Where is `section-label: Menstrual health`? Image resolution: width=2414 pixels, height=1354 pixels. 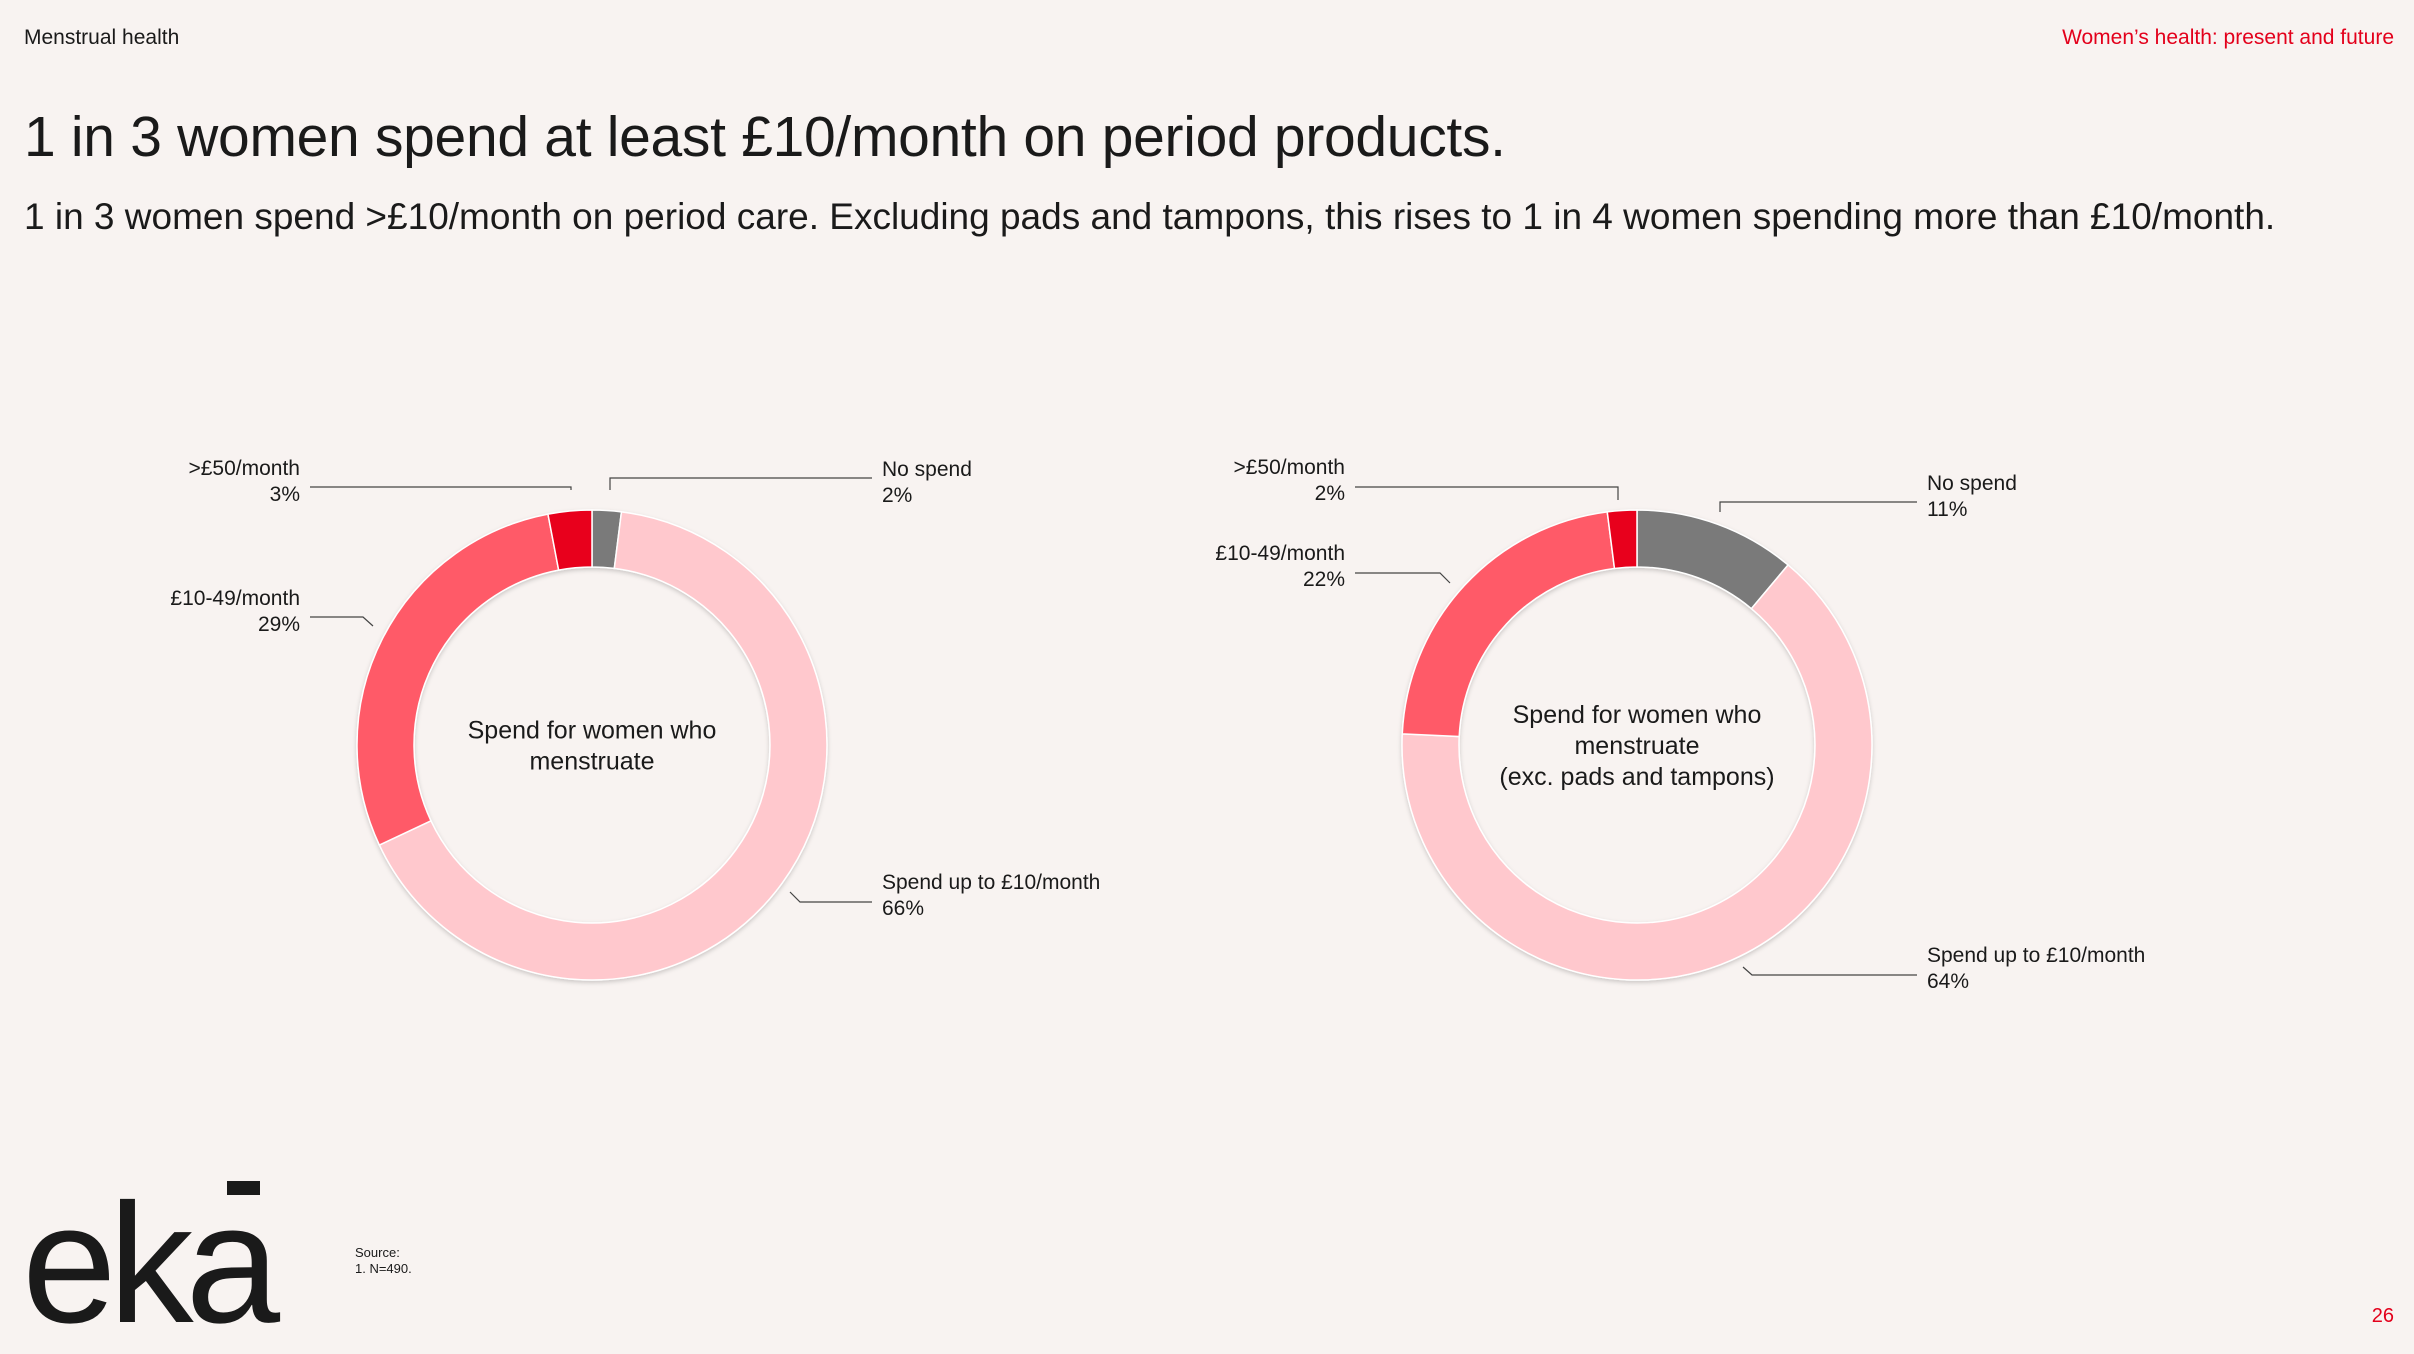 section-label: Menstrual health is located at coordinates (102, 37).